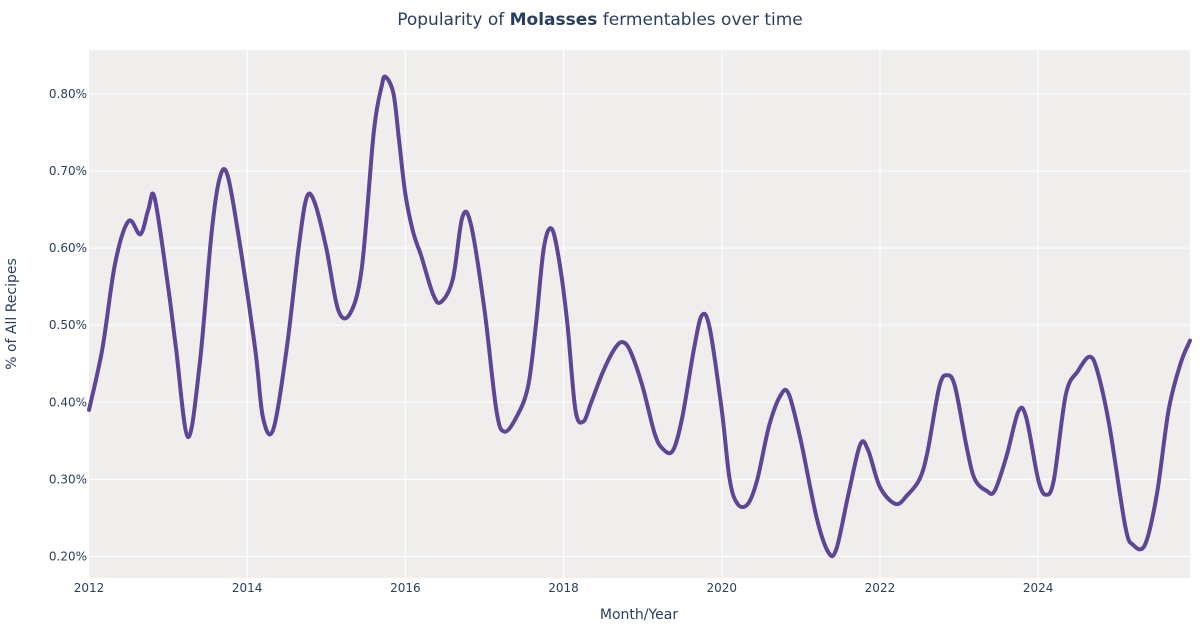  I want to click on y-axis-ticks: 0.20% 0.30% 0.40% 0.50% 0.60% 0.70% 0.80%, so click(68, 325).